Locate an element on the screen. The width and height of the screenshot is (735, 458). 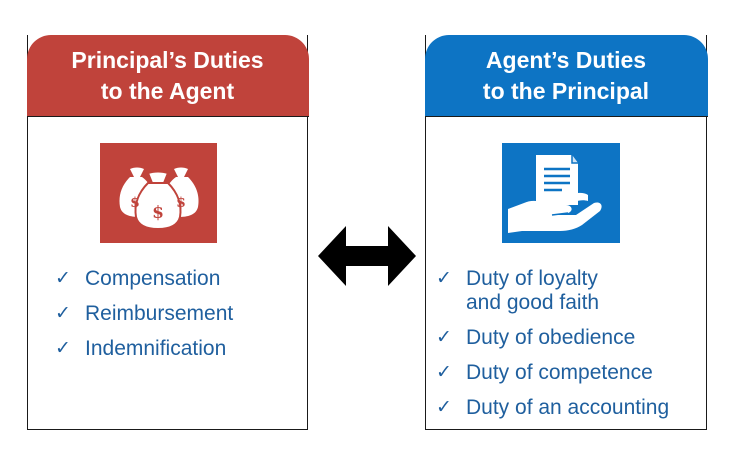
dollar-sign-left: $ is located at coordinates (135, 203).